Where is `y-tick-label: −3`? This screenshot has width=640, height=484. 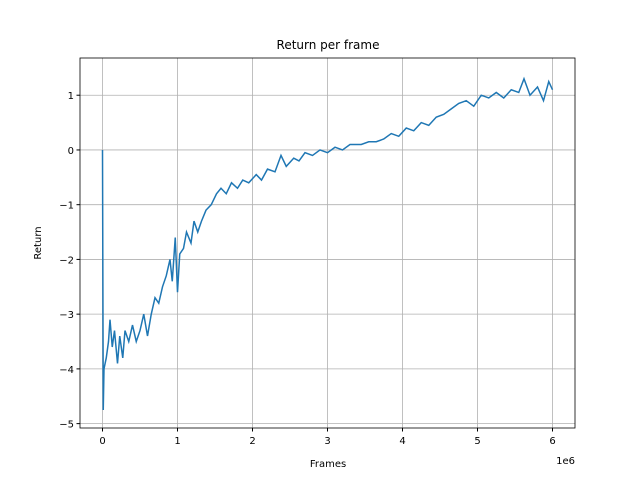
y-tick-label: −3 is located at coordinates (66, 315).